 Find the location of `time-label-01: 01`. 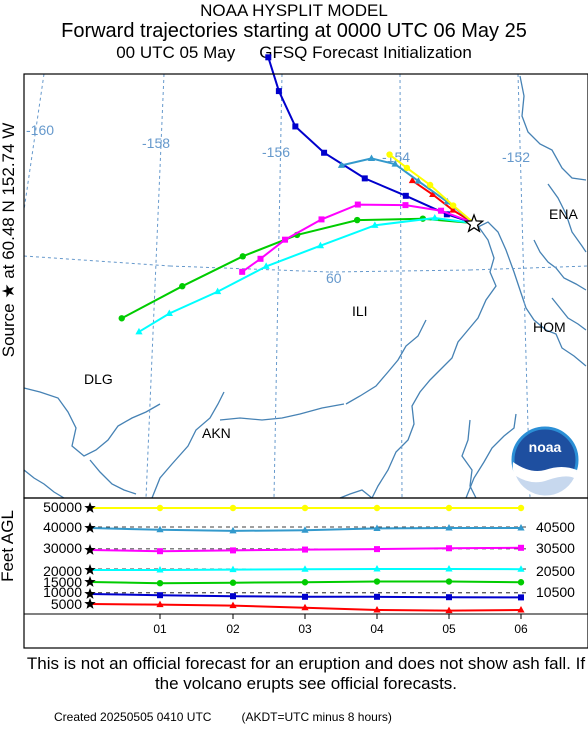

time-label-01: 01 is located at coordinates (160, 629).